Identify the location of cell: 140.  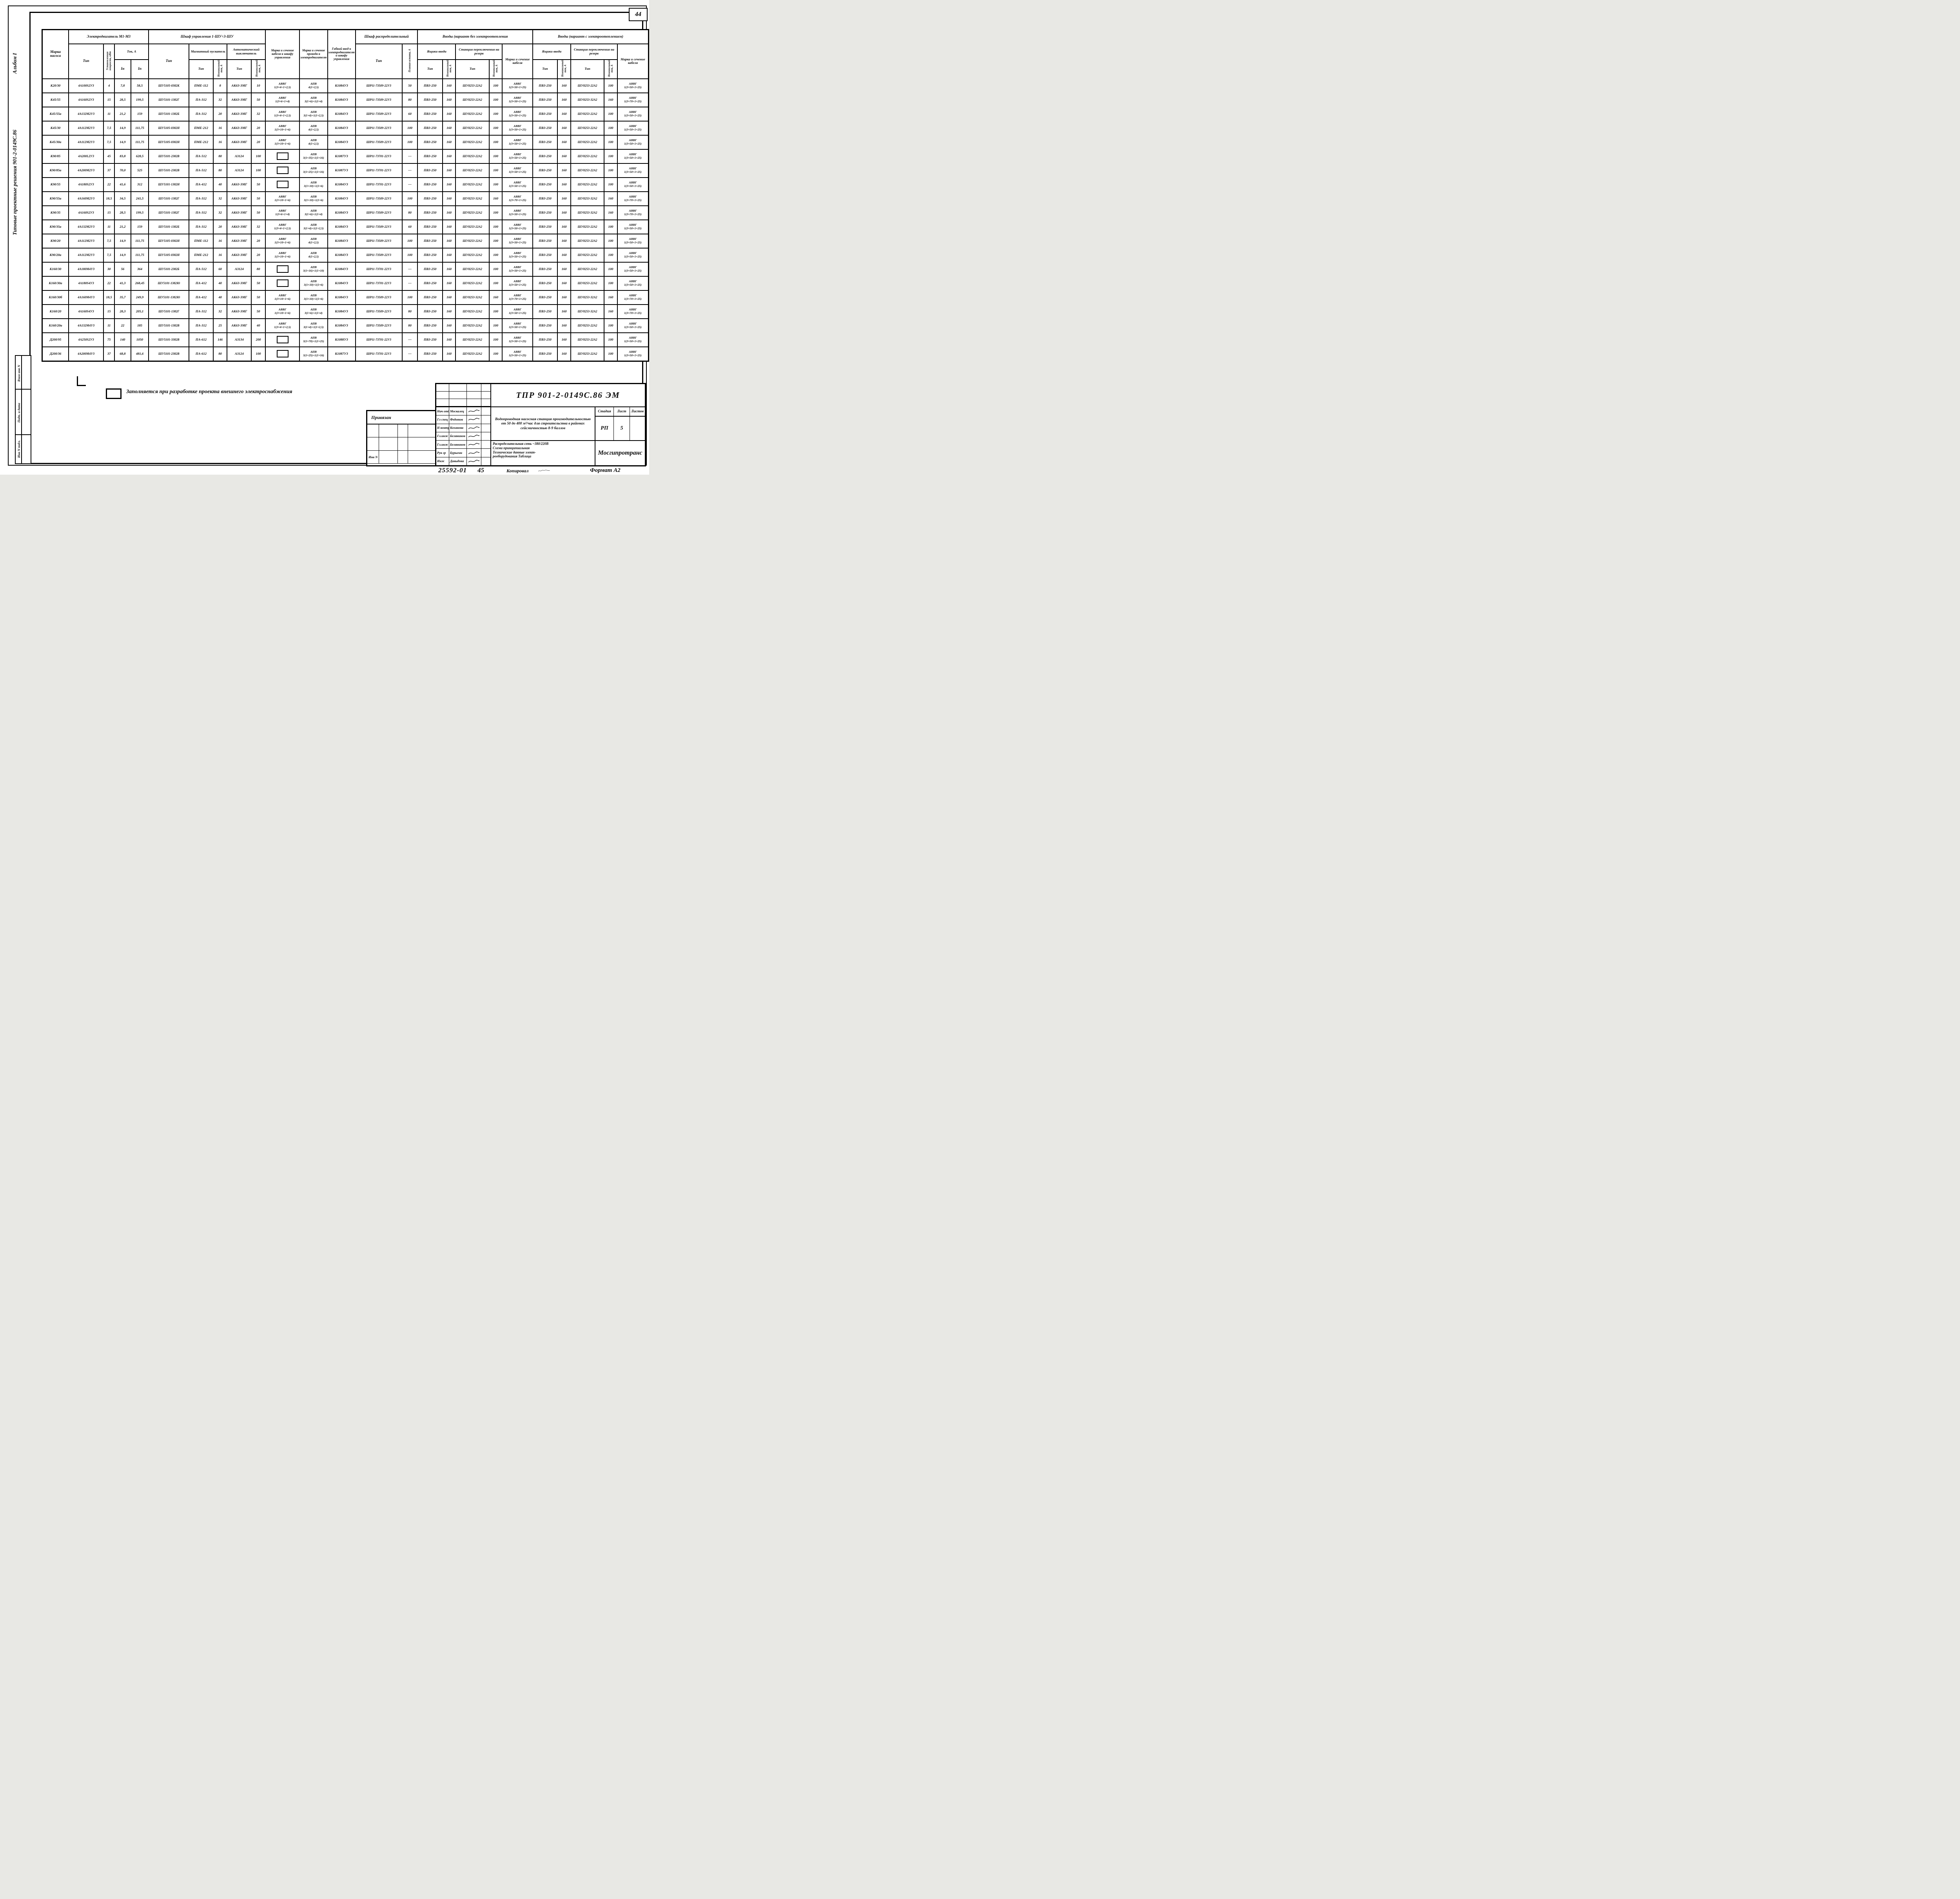
(122, 339).